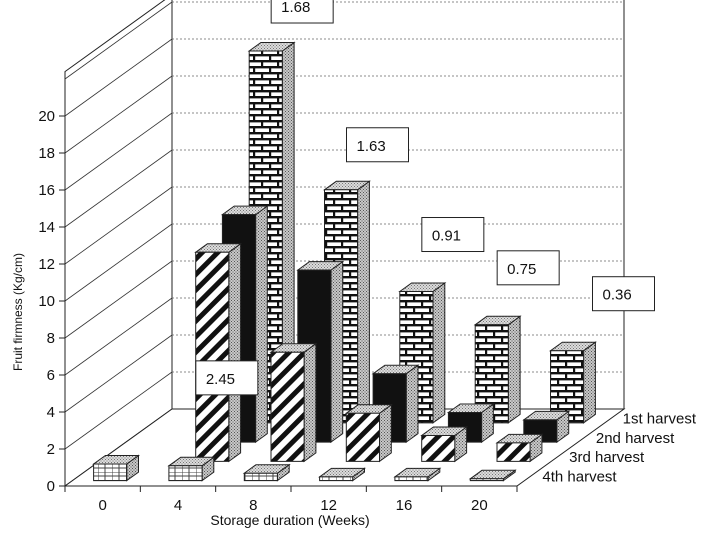  I want to click on annotation-box: 2.45, so click(227, 378).